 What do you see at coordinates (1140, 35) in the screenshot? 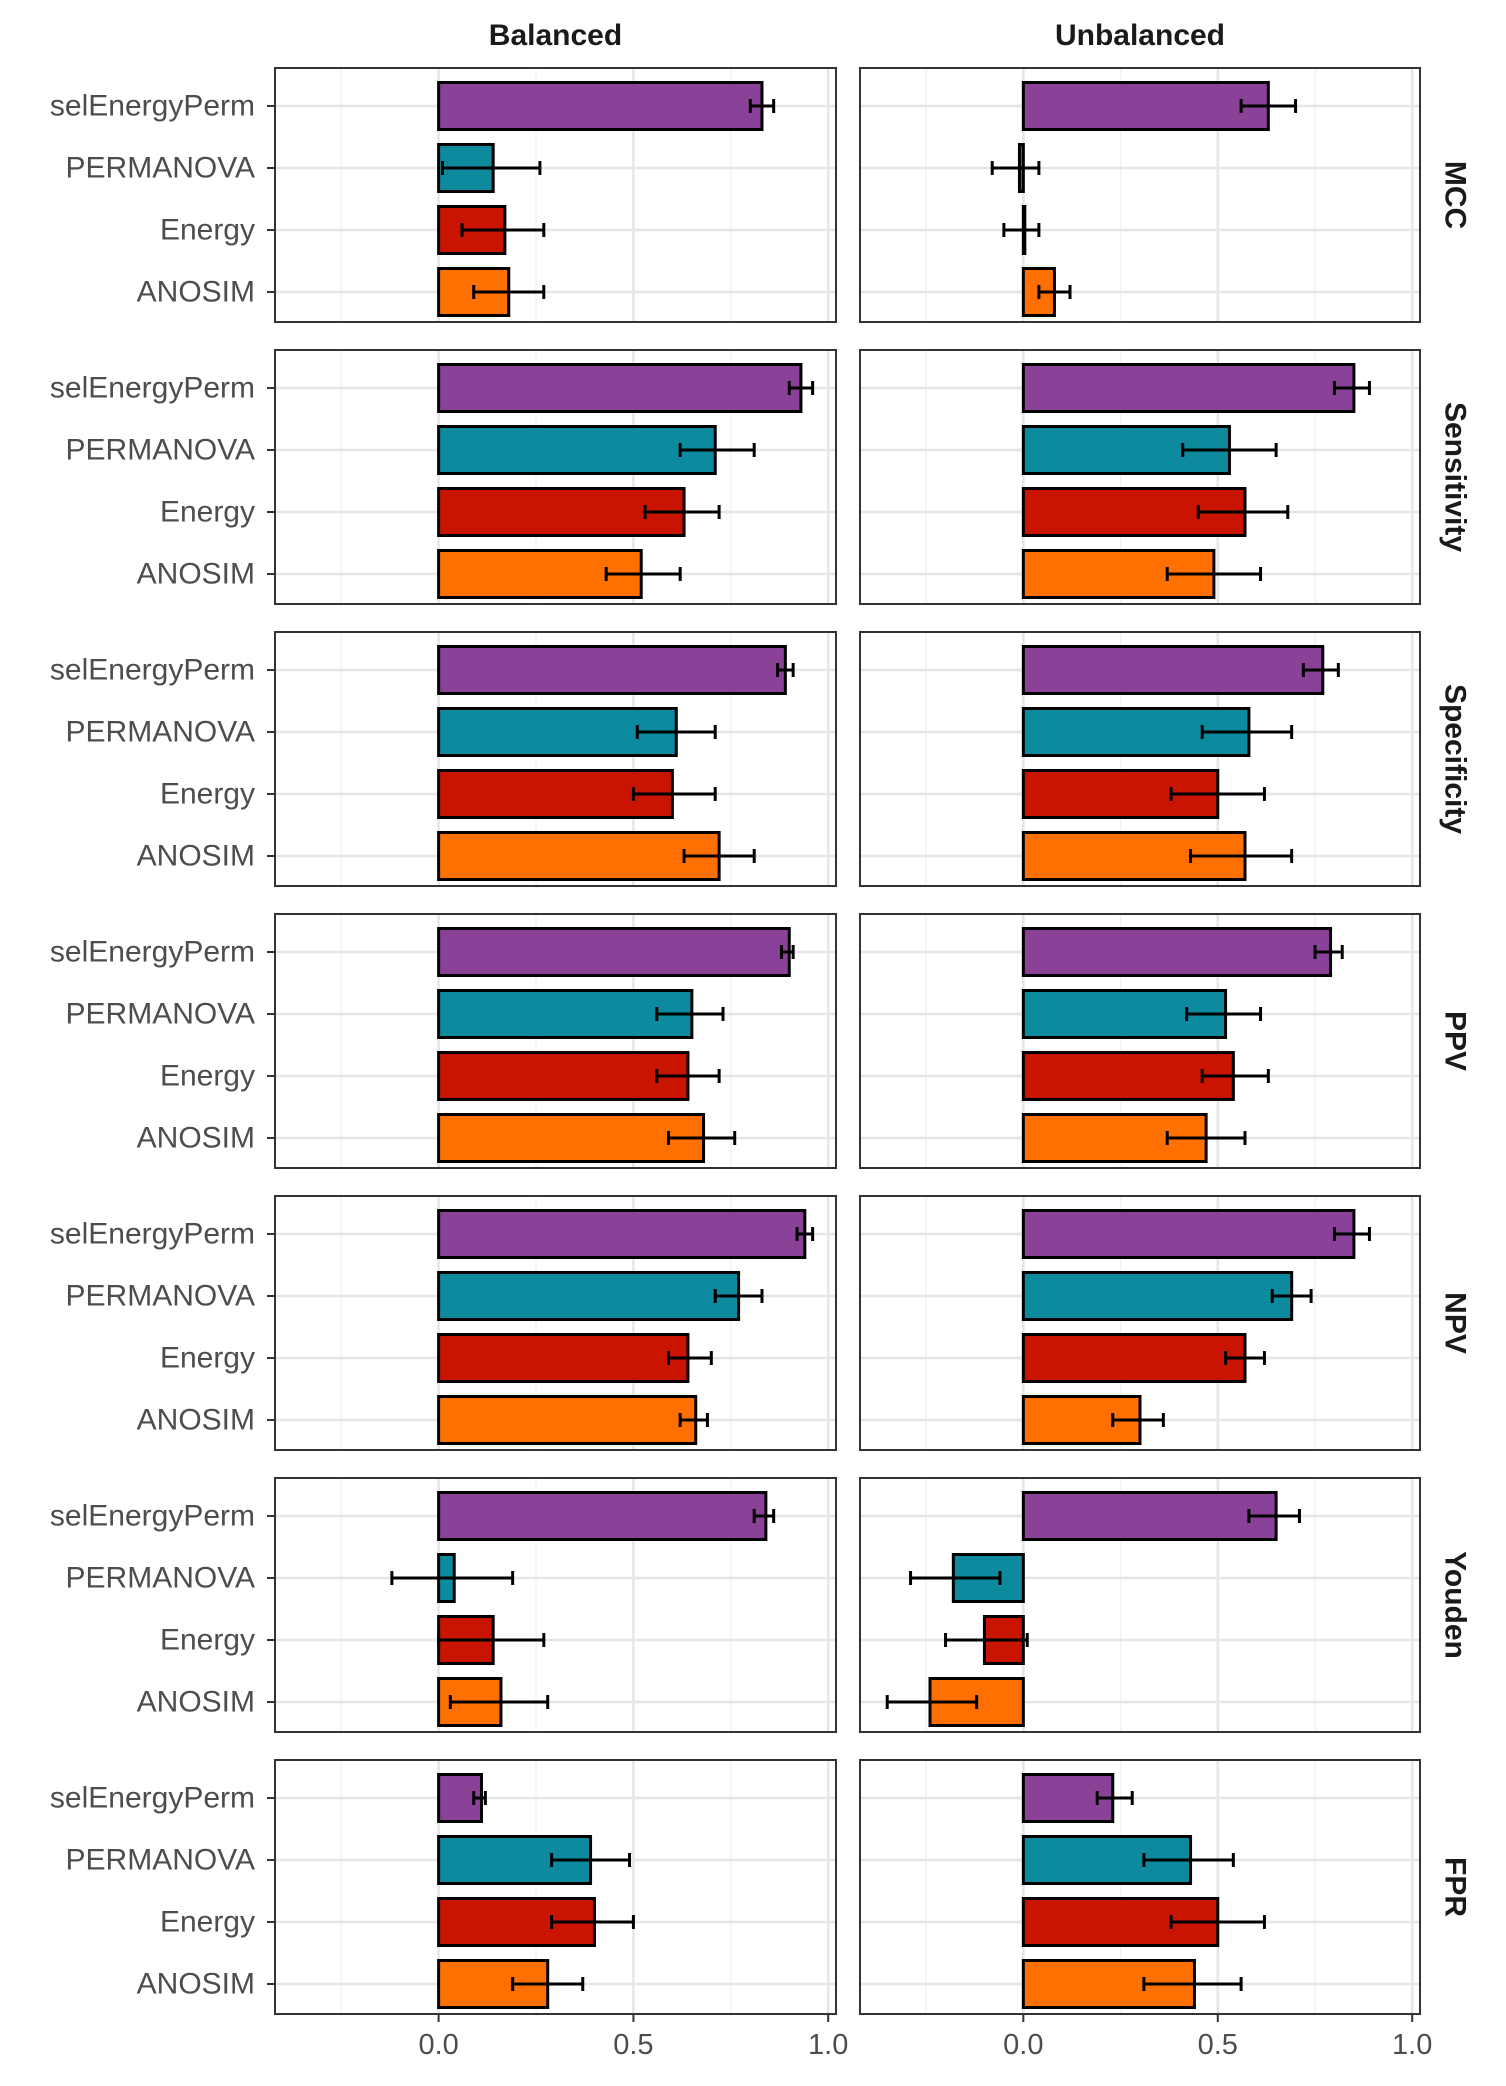
I see `column-title-unbalanced: Unbalanced` at bounding box center [1140, 35].